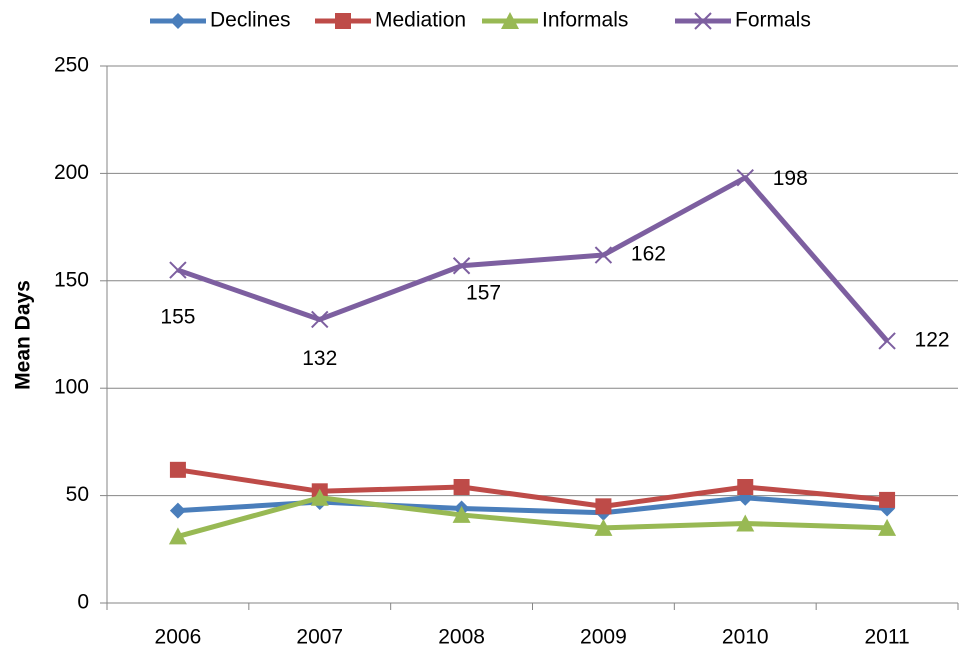 Image resolution: width=966 pixels, height=651 pixels. What do you see at coordinates (790, 178) in the screenshot?
I see `data-label: 198` at bounding box center [790, 178].